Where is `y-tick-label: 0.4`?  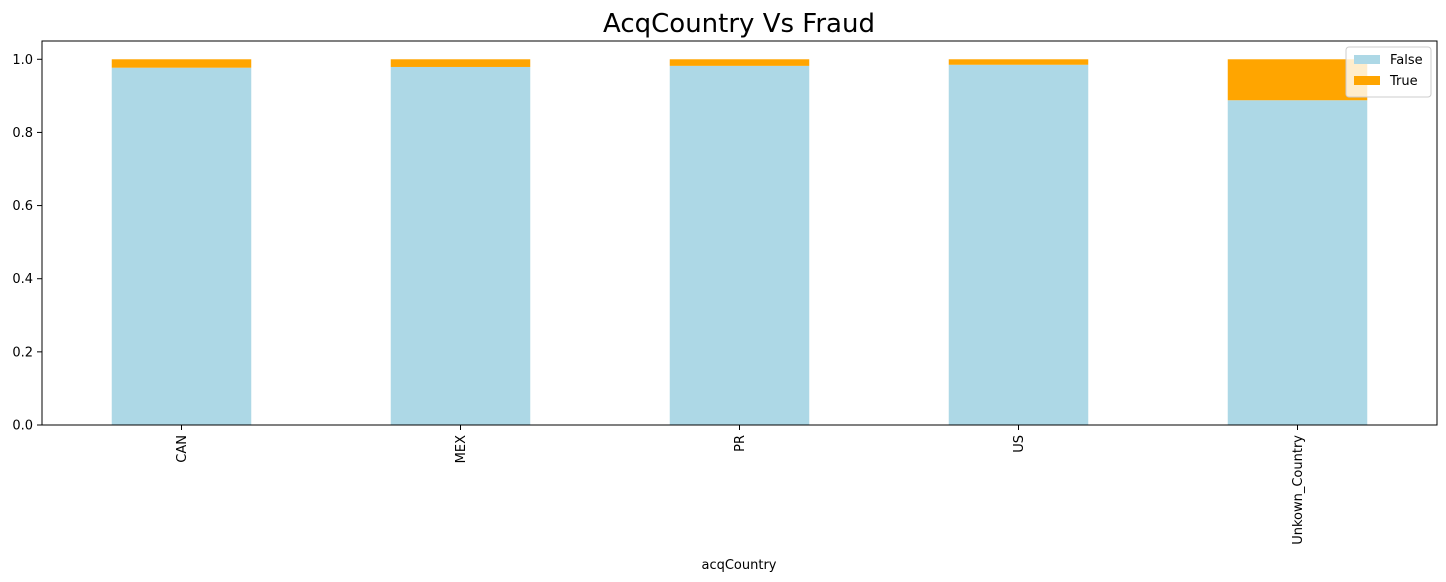 y-tick-label: 0.4 is located at coordinates (22, 279).